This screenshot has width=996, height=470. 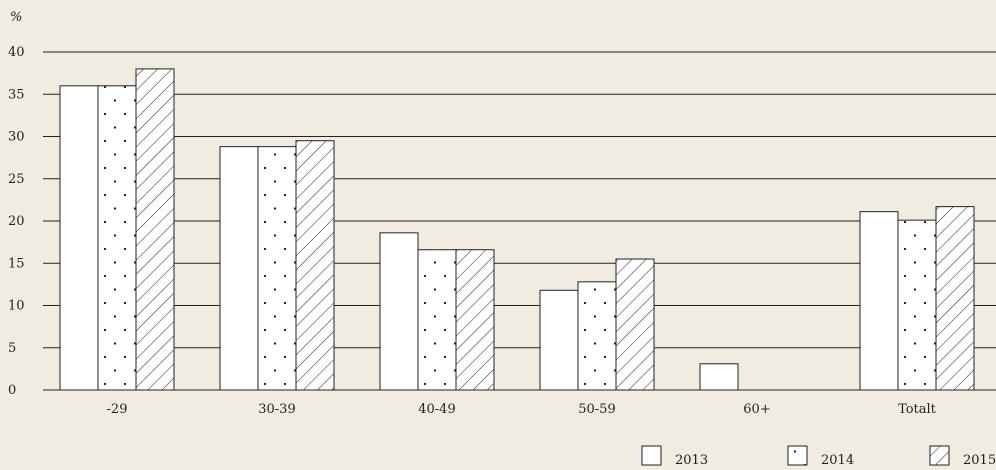 I want to click on bar-2013-60+, so click(x=719, y=377).